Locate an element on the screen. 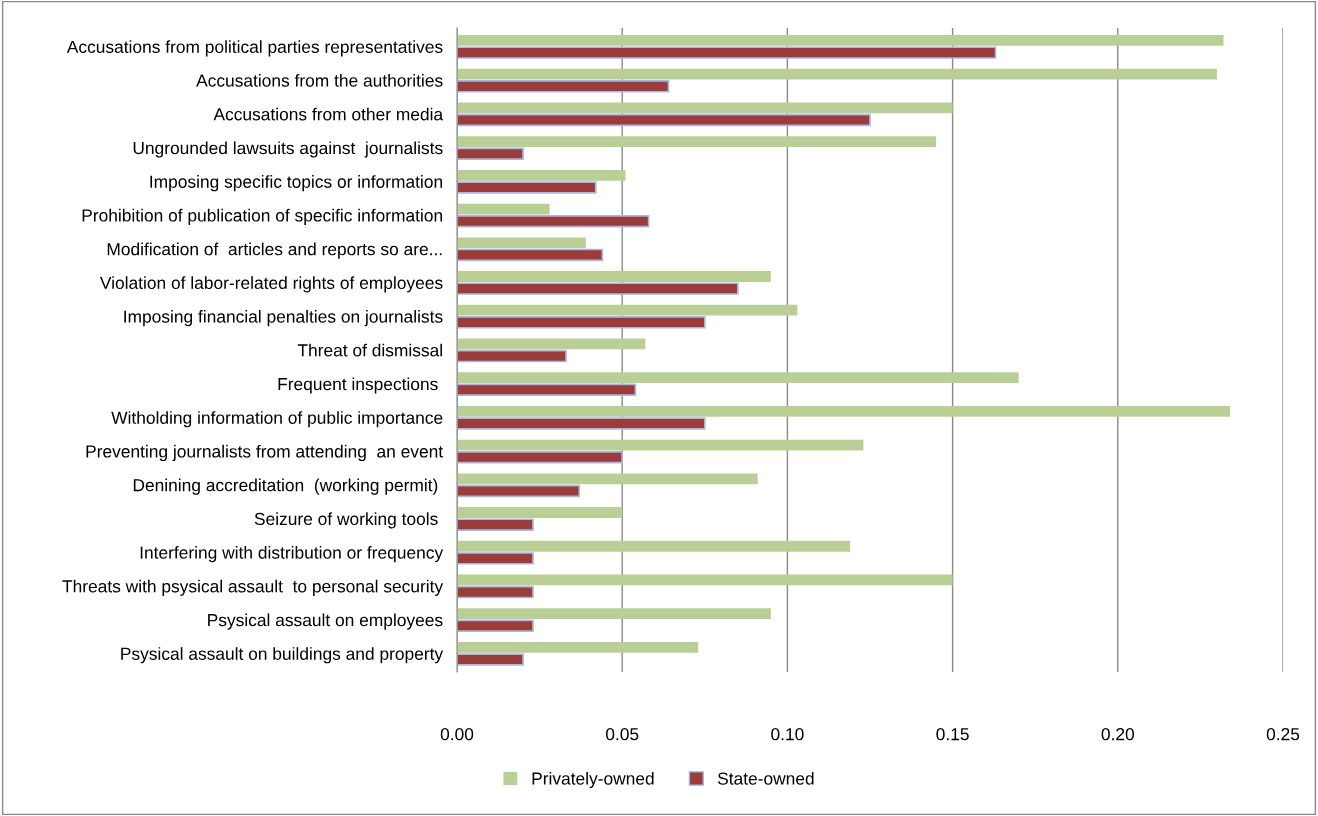 The image size is (1318, 816). legend-label: Privately-owned is located at coordinates (593, 780).